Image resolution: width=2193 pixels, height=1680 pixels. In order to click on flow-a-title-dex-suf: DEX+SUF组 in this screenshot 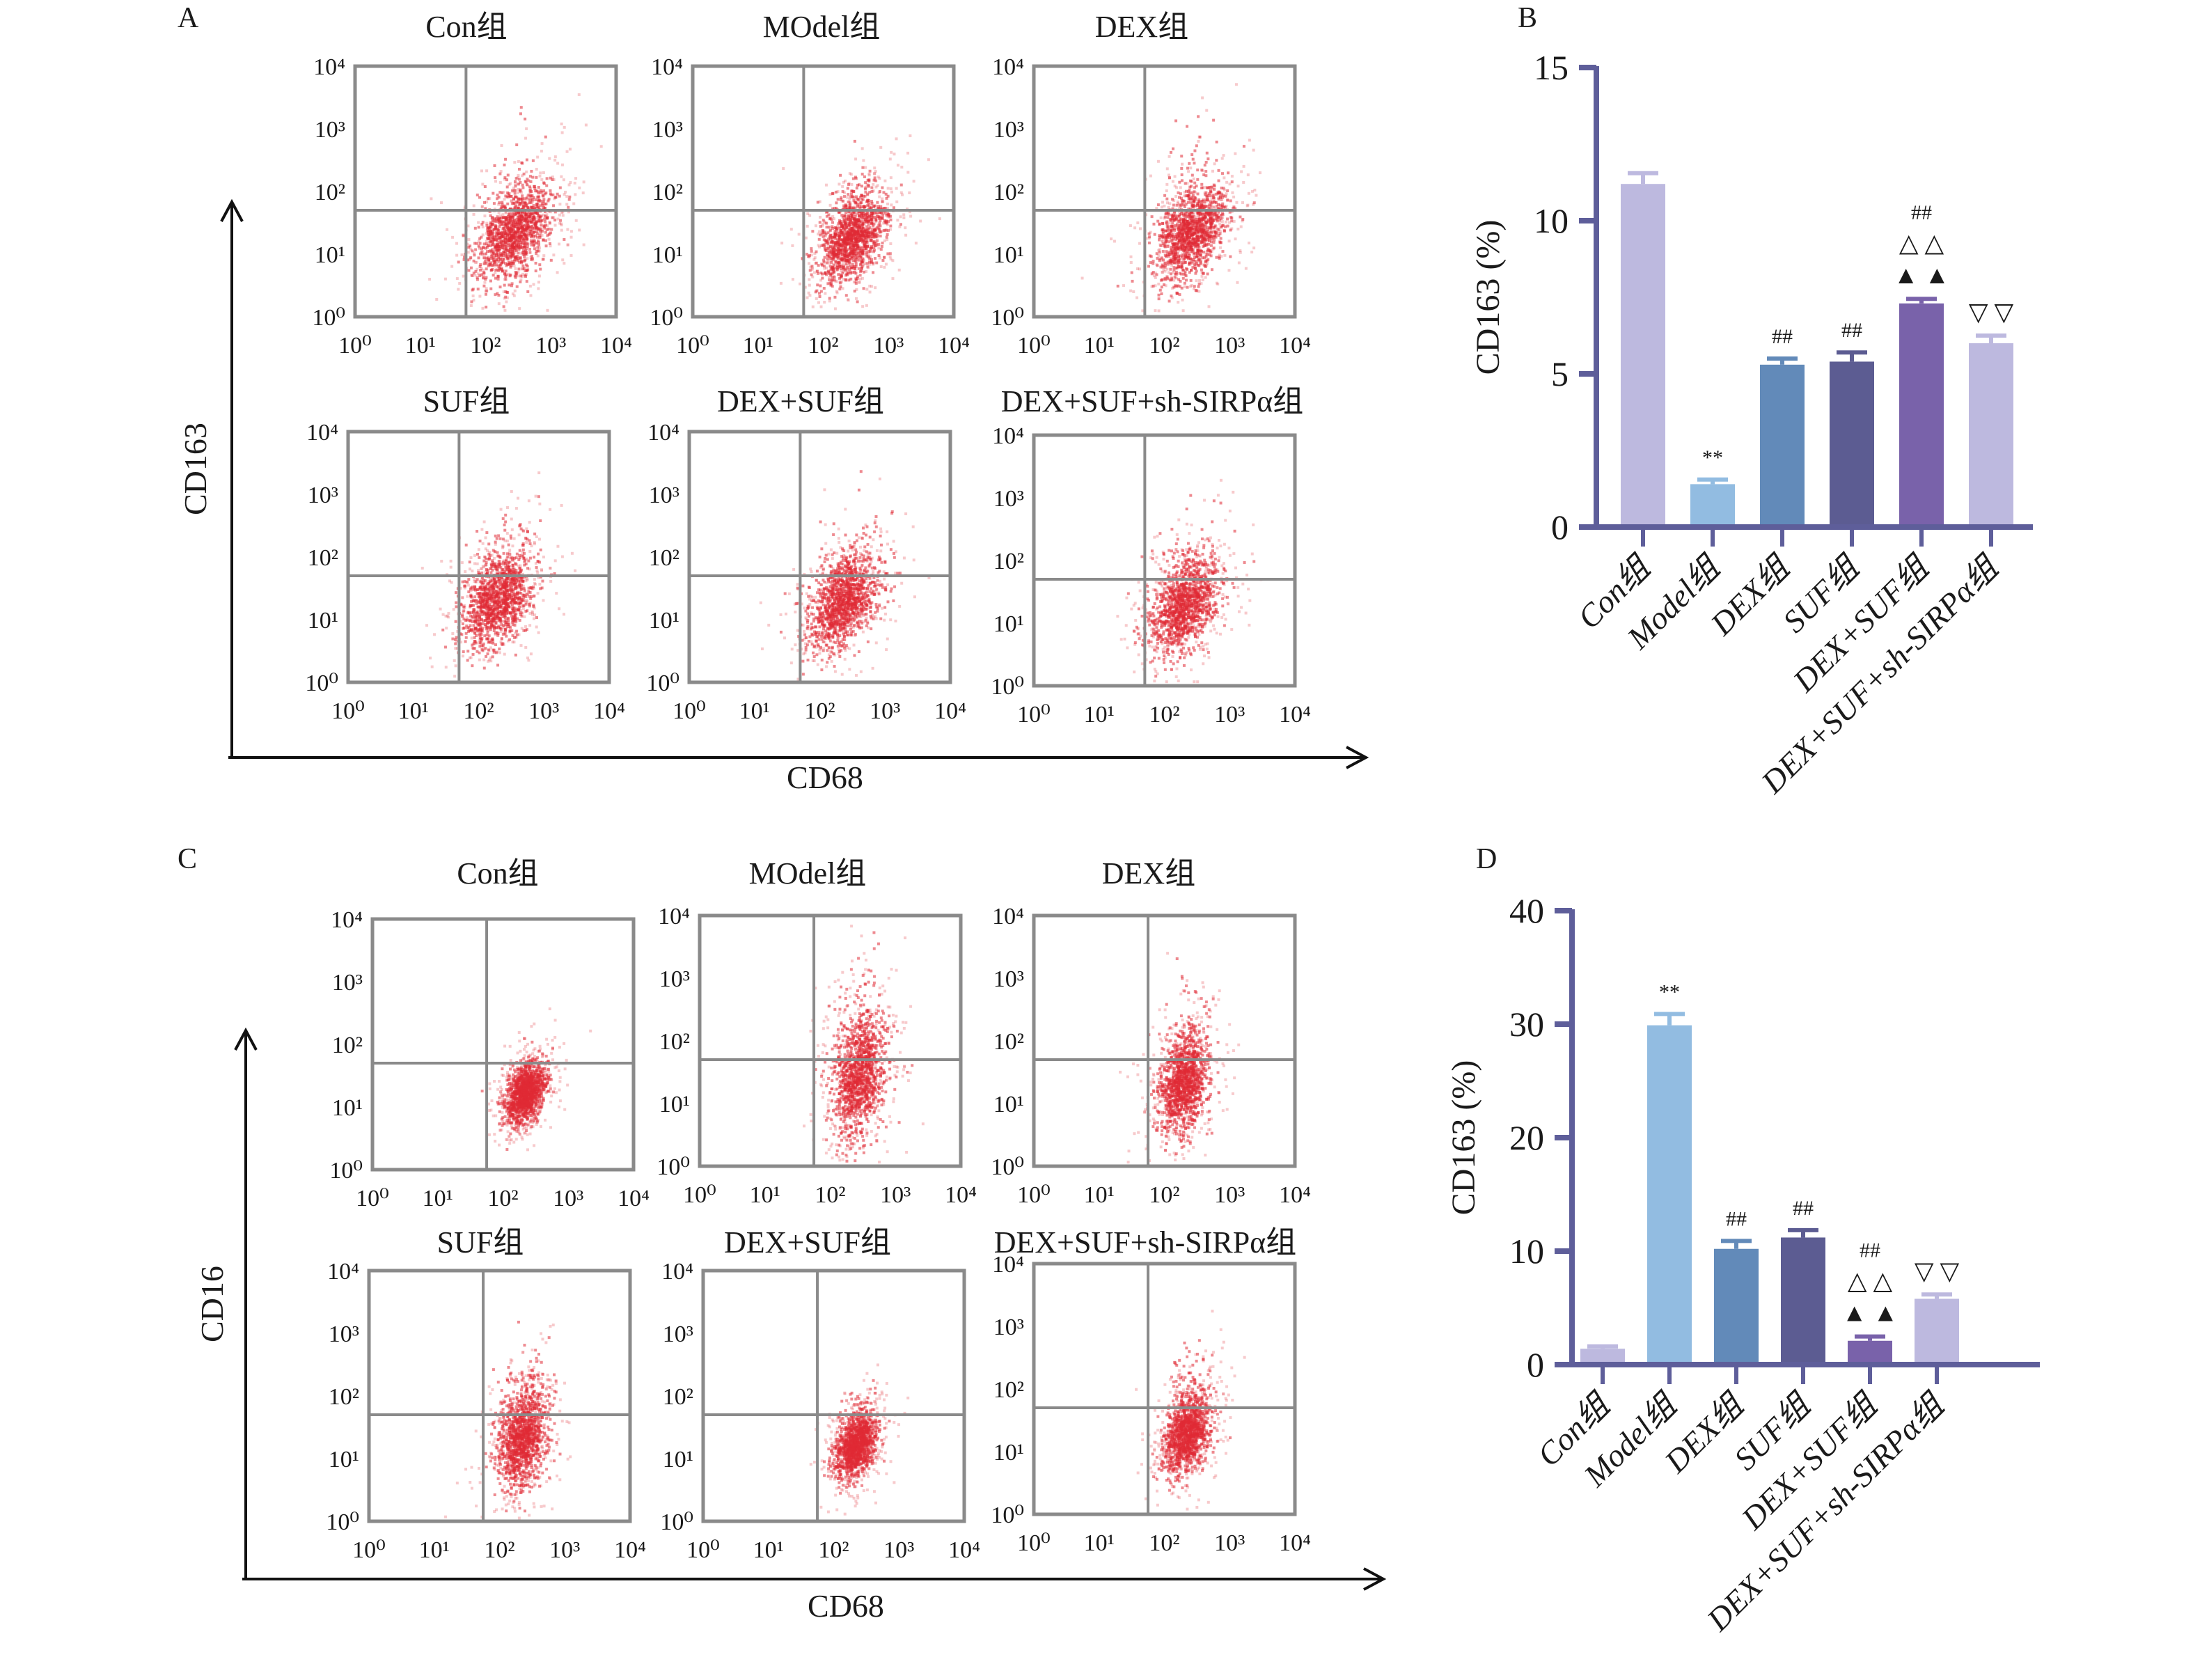, I will do `click(800, 401)`.